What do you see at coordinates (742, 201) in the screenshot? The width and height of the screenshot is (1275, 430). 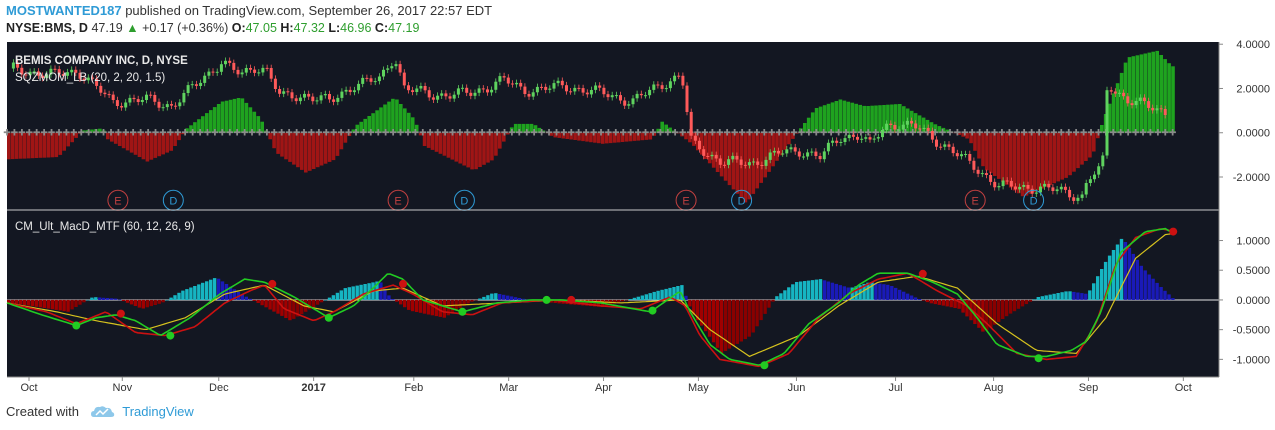 I see `marker-d-label: D` at bounding box center [742, 201].